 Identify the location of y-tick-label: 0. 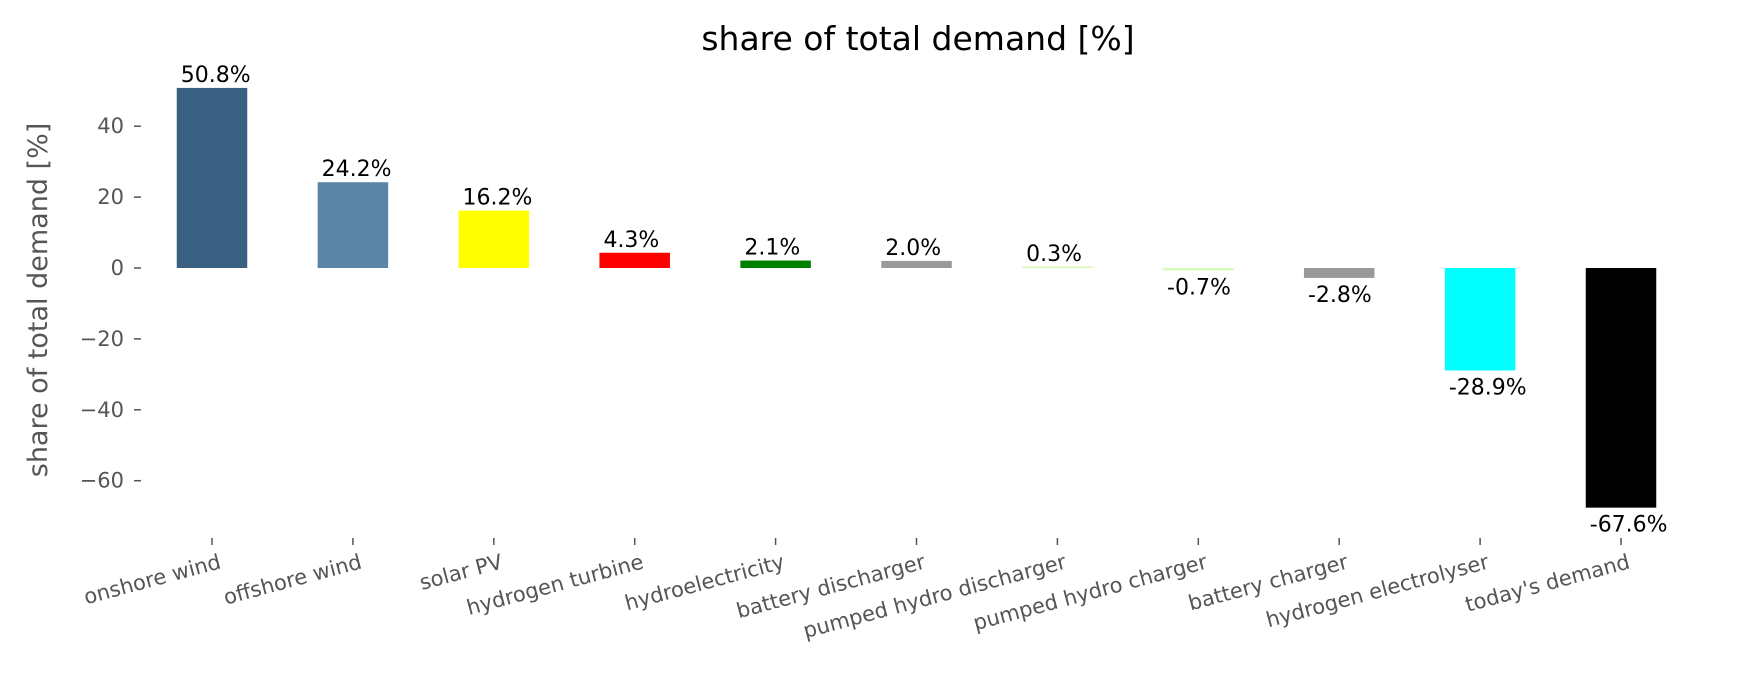
(117, 268).